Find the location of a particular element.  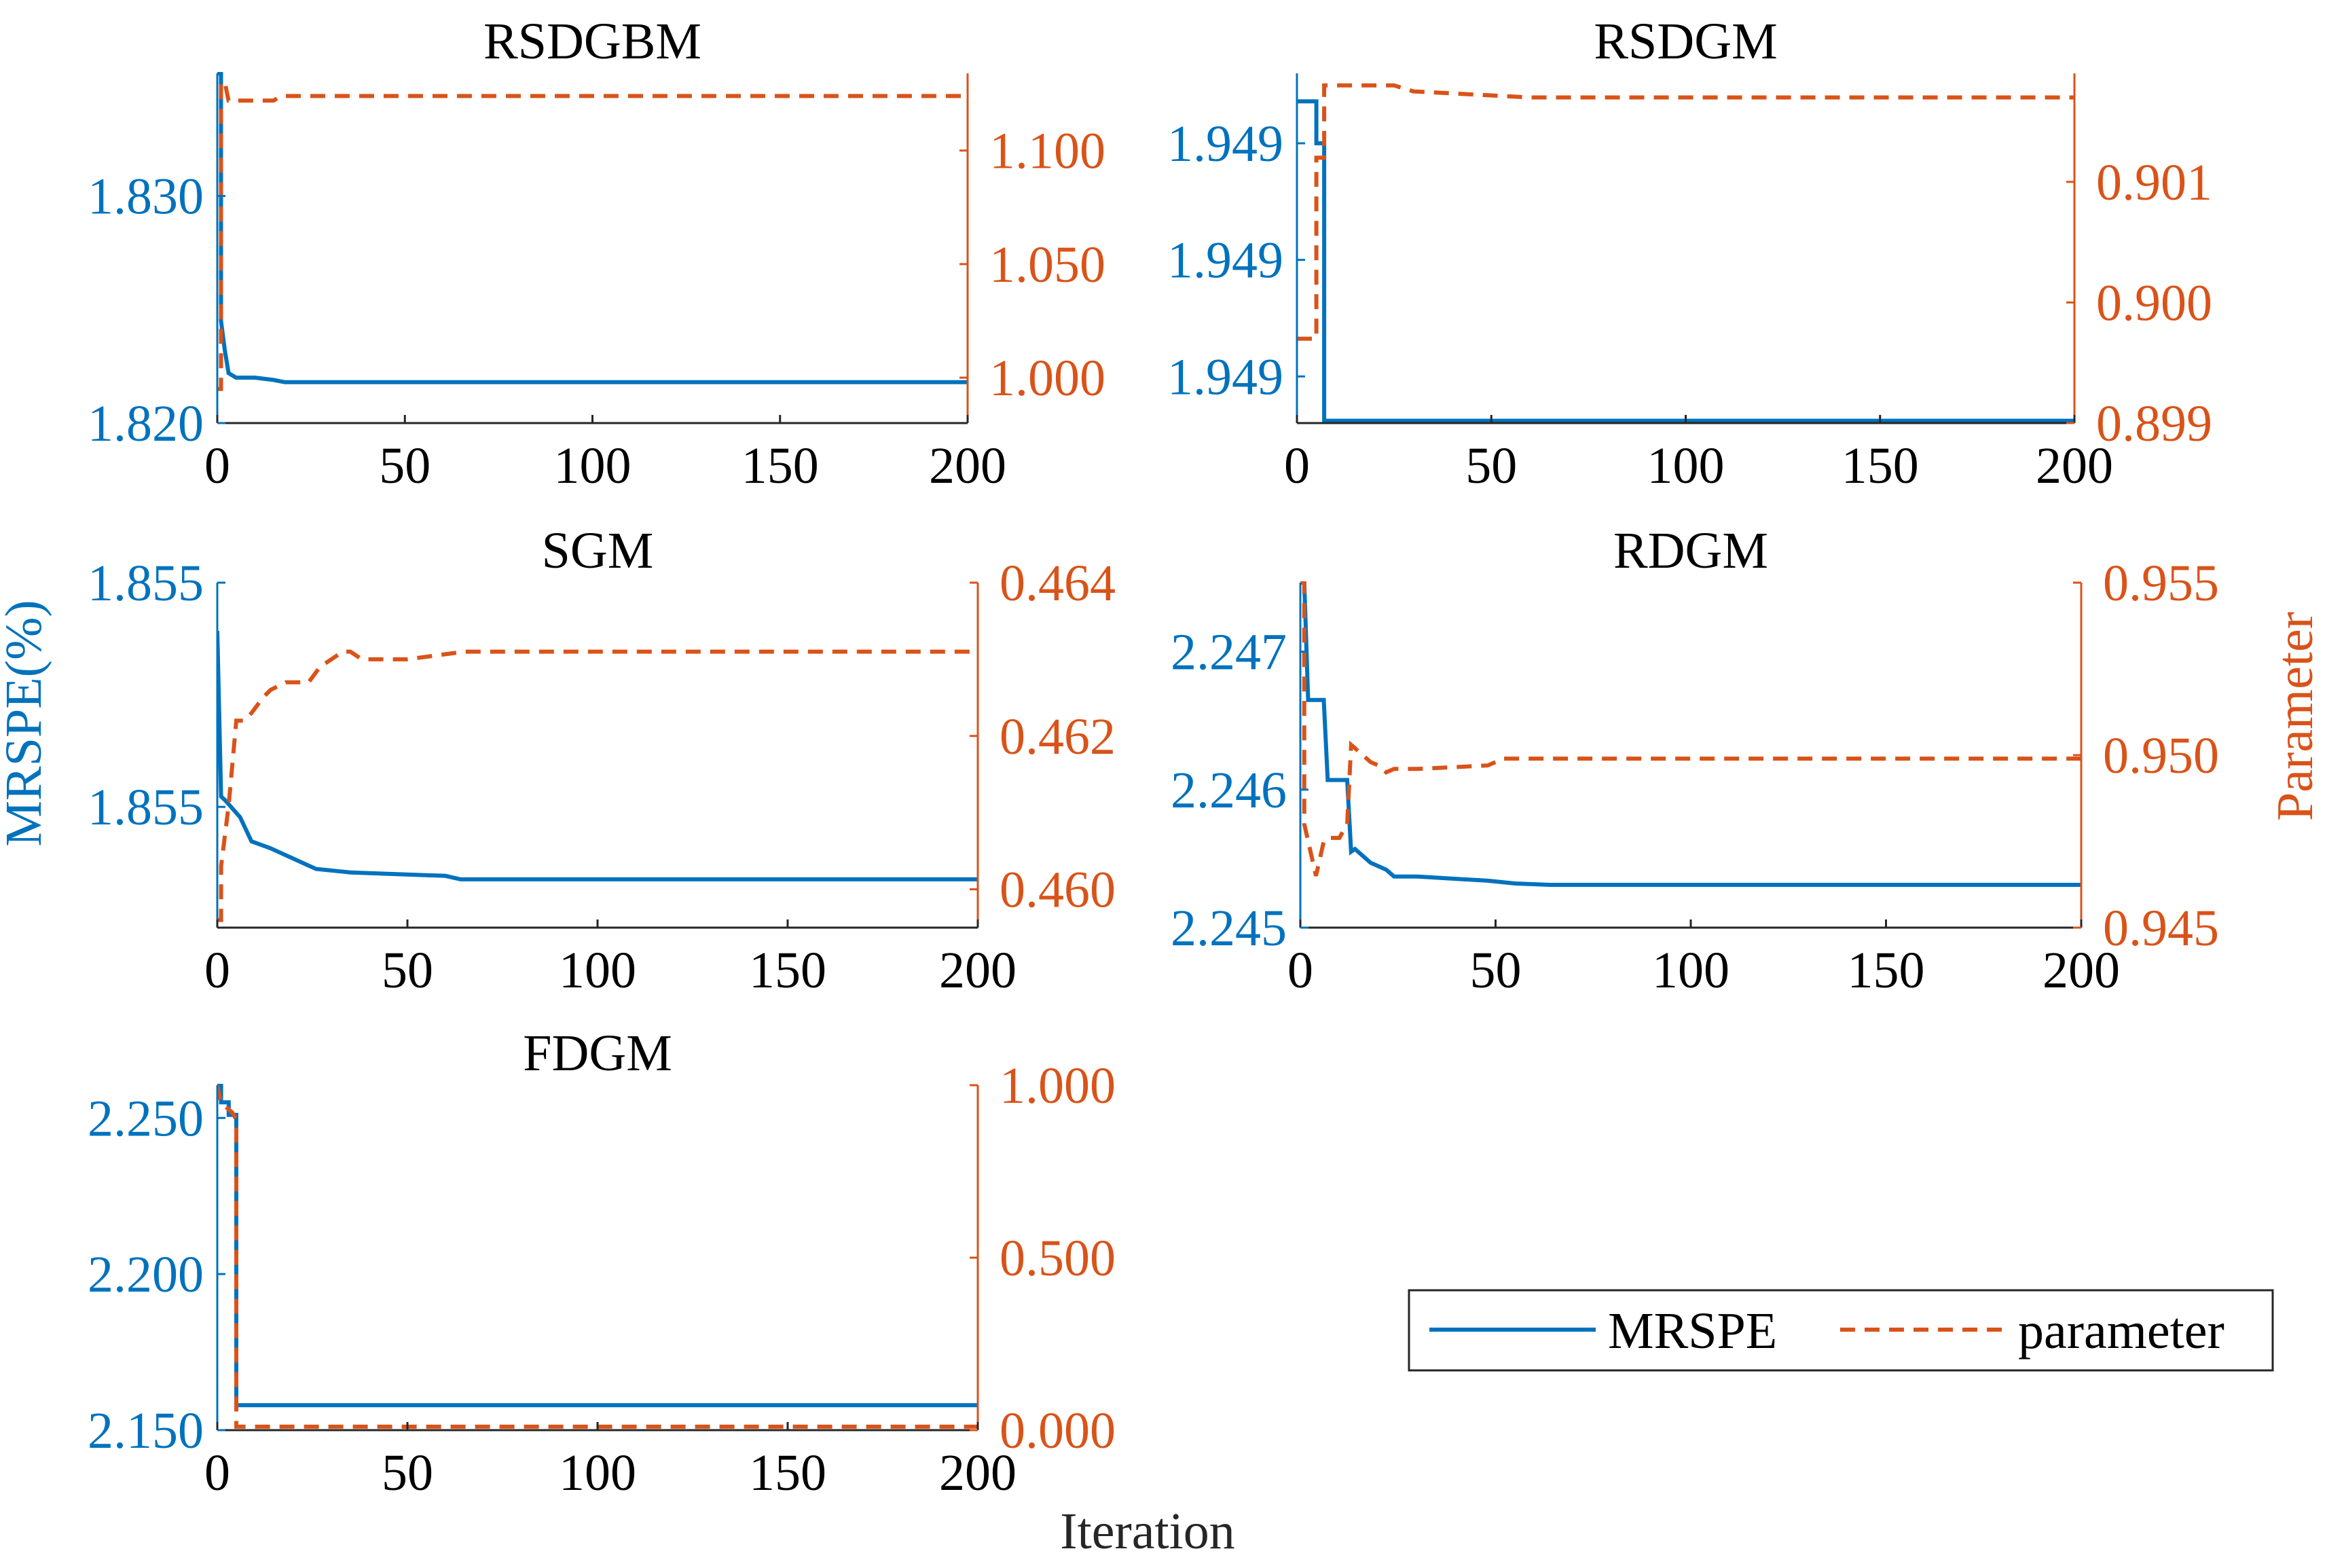

shared-left-axis-label: MRSPE(%) is located at coordinates (26, 723).